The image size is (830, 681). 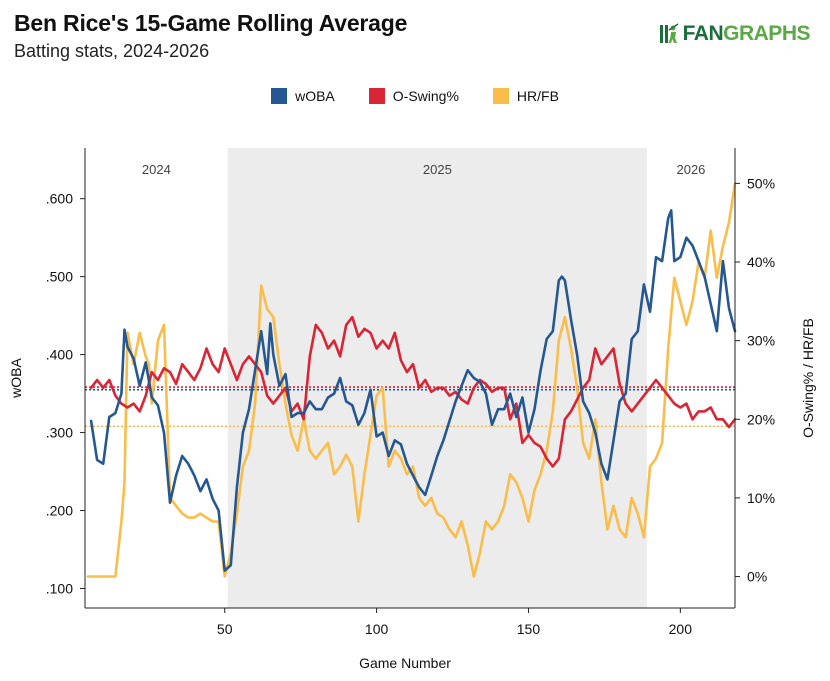 I want to click on legend-item-oswing: O-Swing%, so click(x=413, y=96).